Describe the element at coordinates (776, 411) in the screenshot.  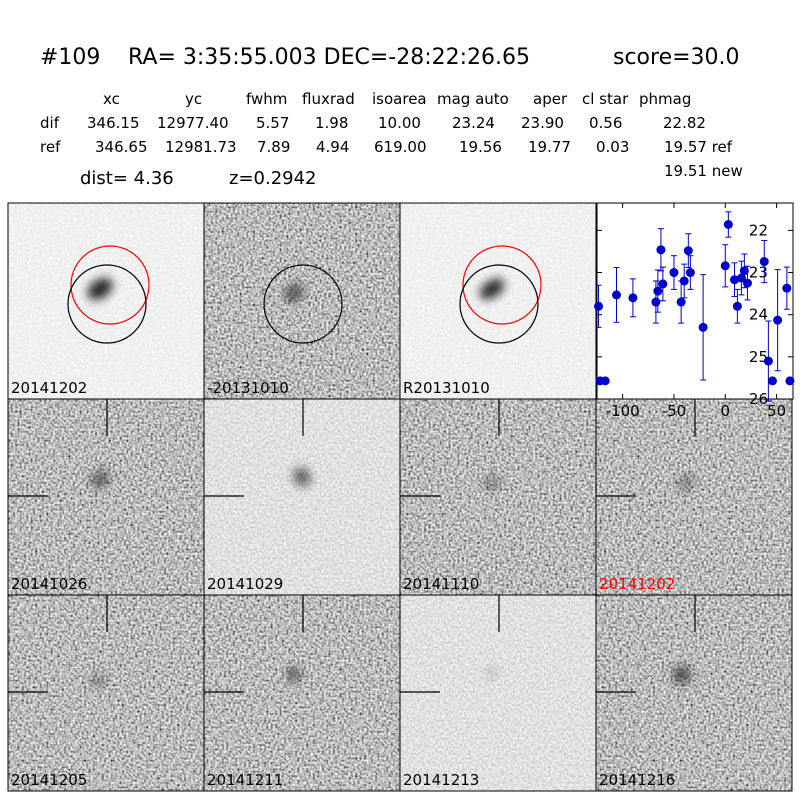
I see `x-tick-label: 50` at that location.